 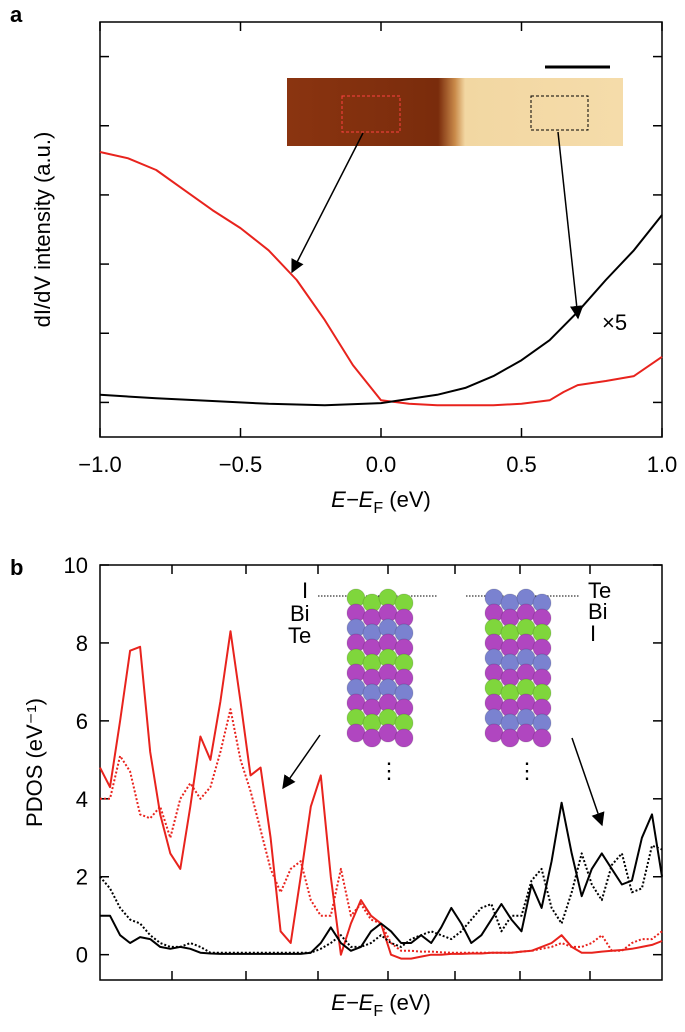 What do you see at coordinates (76, 565) in the screenshot?
I see `y-tick-label: 10` at bounding box center [76, 565].